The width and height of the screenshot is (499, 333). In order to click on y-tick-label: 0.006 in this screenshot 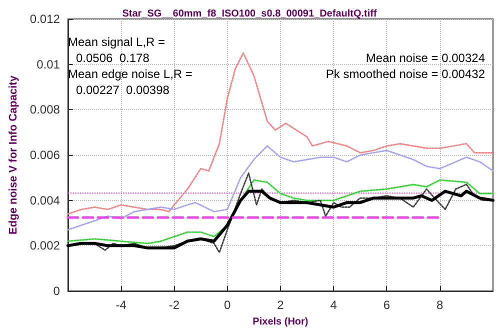, I will do `click(45, 155)`.